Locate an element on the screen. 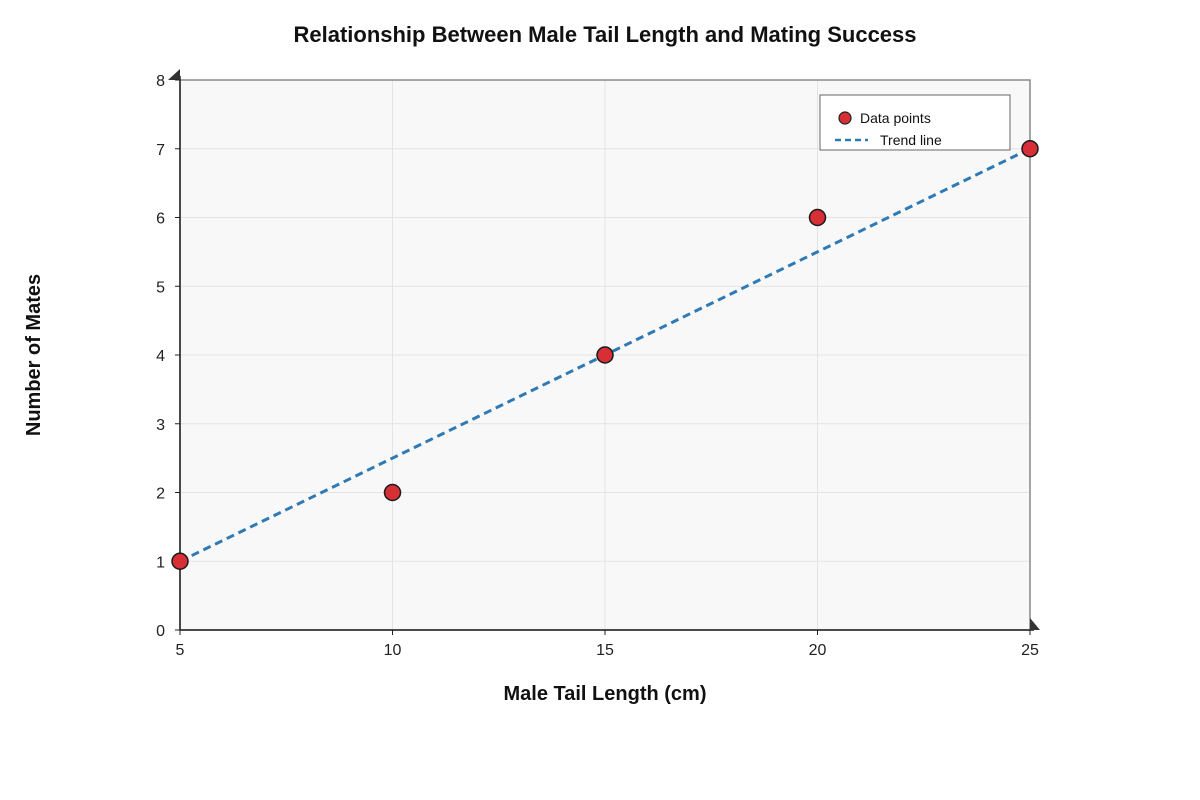 The image size is (1200, 800). legend-marker-data-points is located at coordinates (845, 118).